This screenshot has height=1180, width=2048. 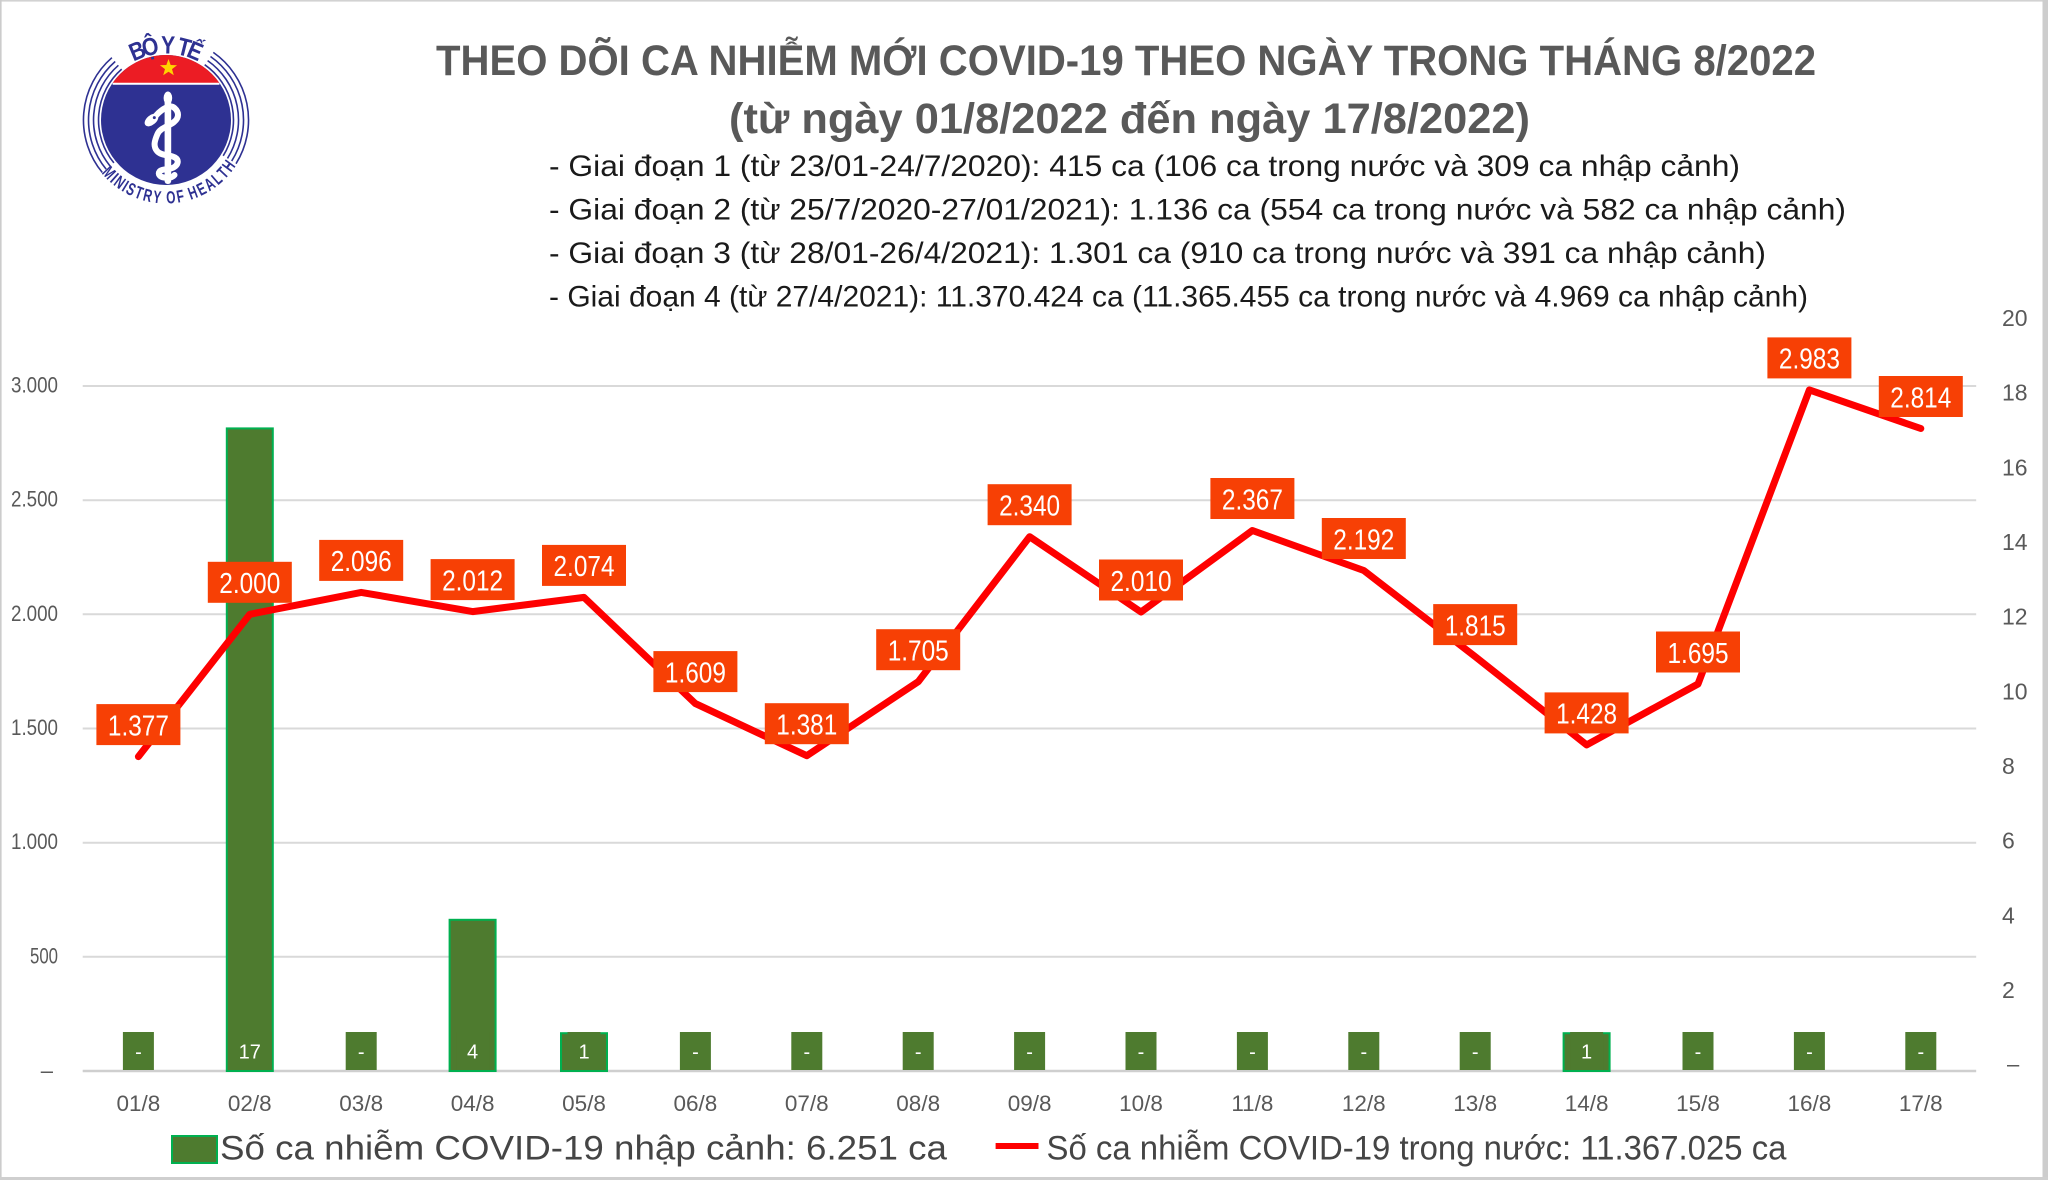 What do you see at coordinates (696, 1103) in the screenshot?
I see `svg-text: 06/8` at bounding box center [696, 1103].